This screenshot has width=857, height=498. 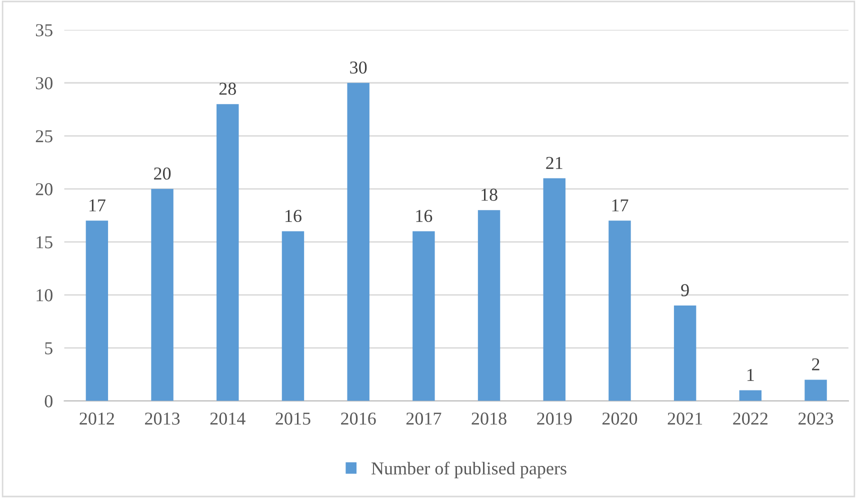 What do you see at coordinates (489, 418) in the screenshot?
I see `x-tick-label: 2018` at bounding box center [489, 418].